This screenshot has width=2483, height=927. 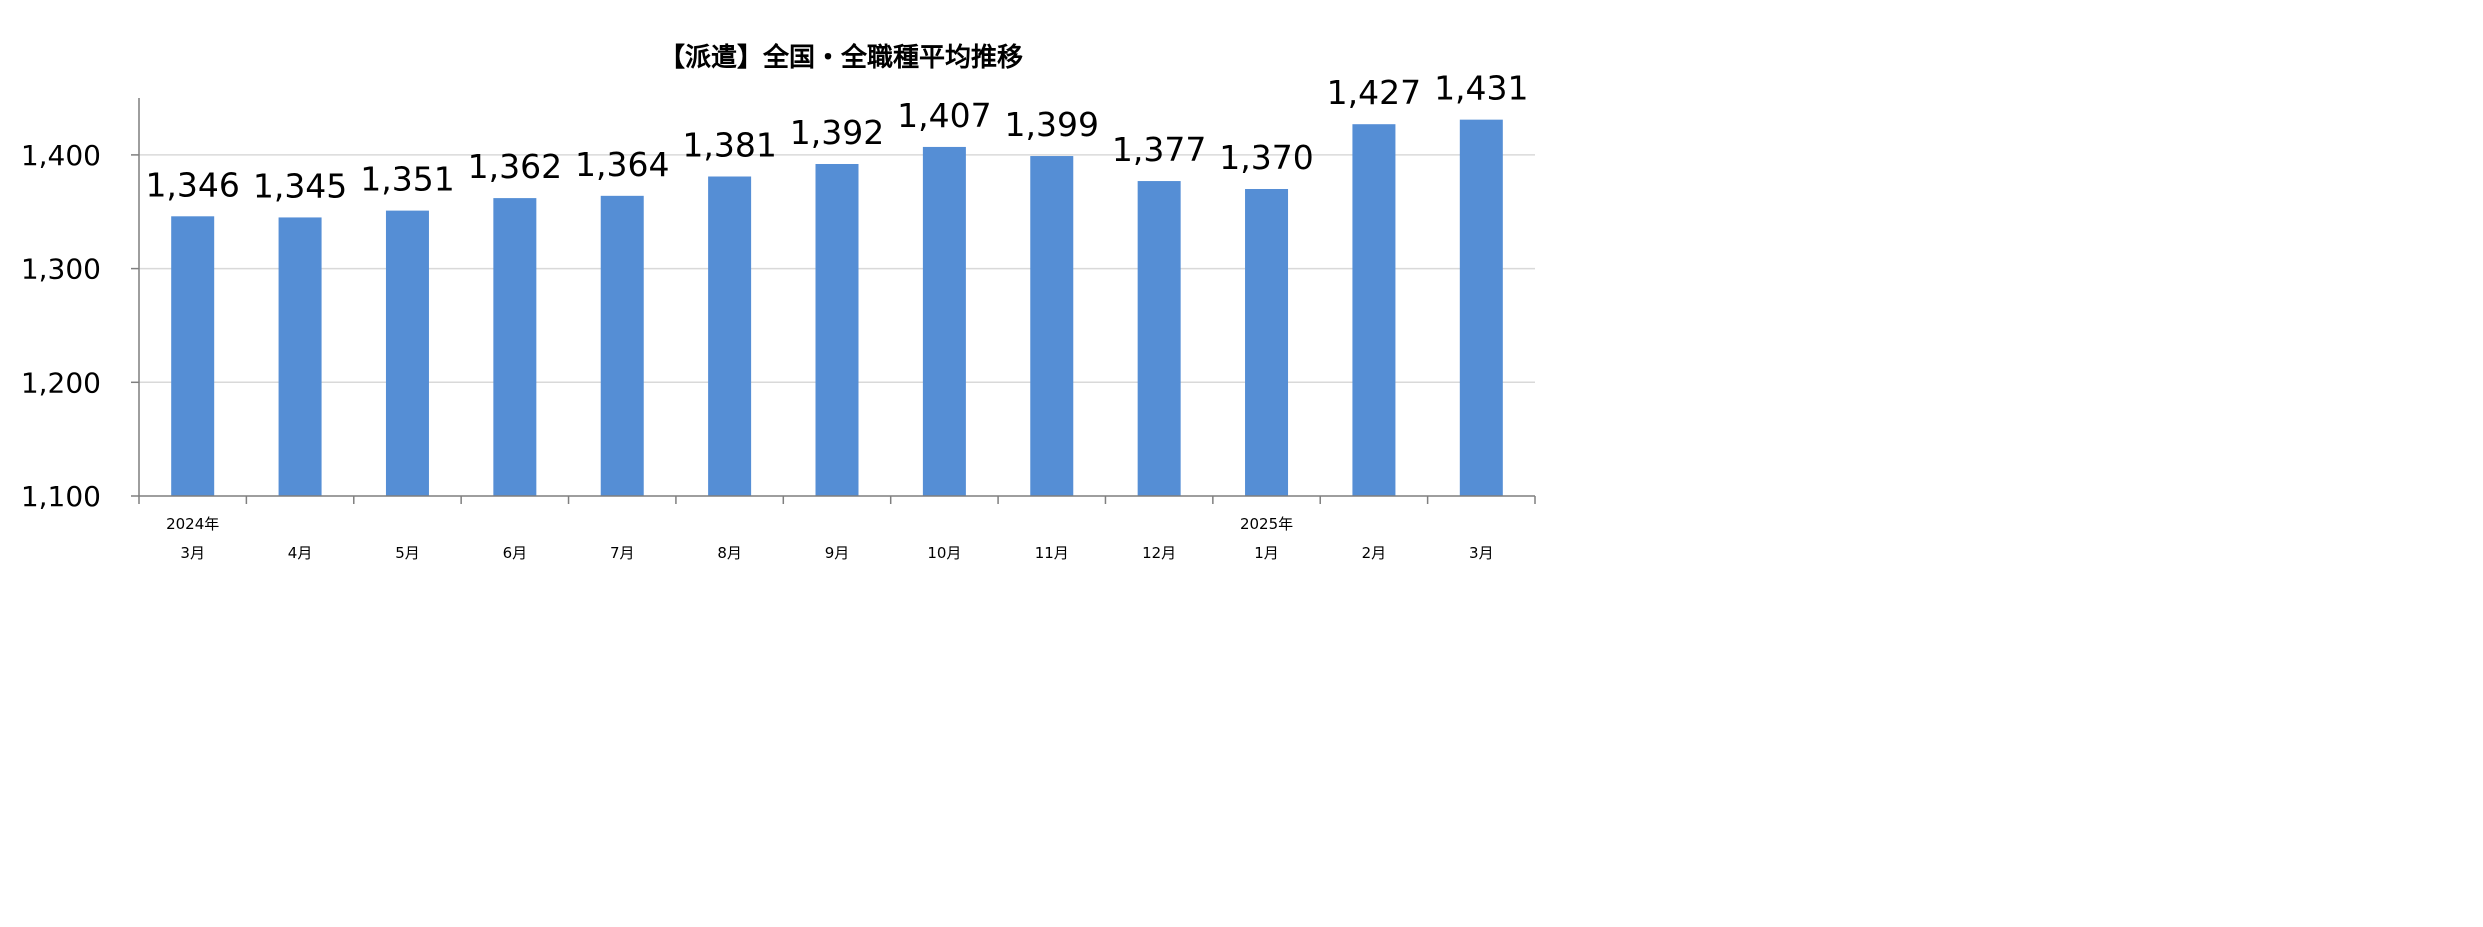 I want to click on data-label: 1,346, so click(x=192, y=184).